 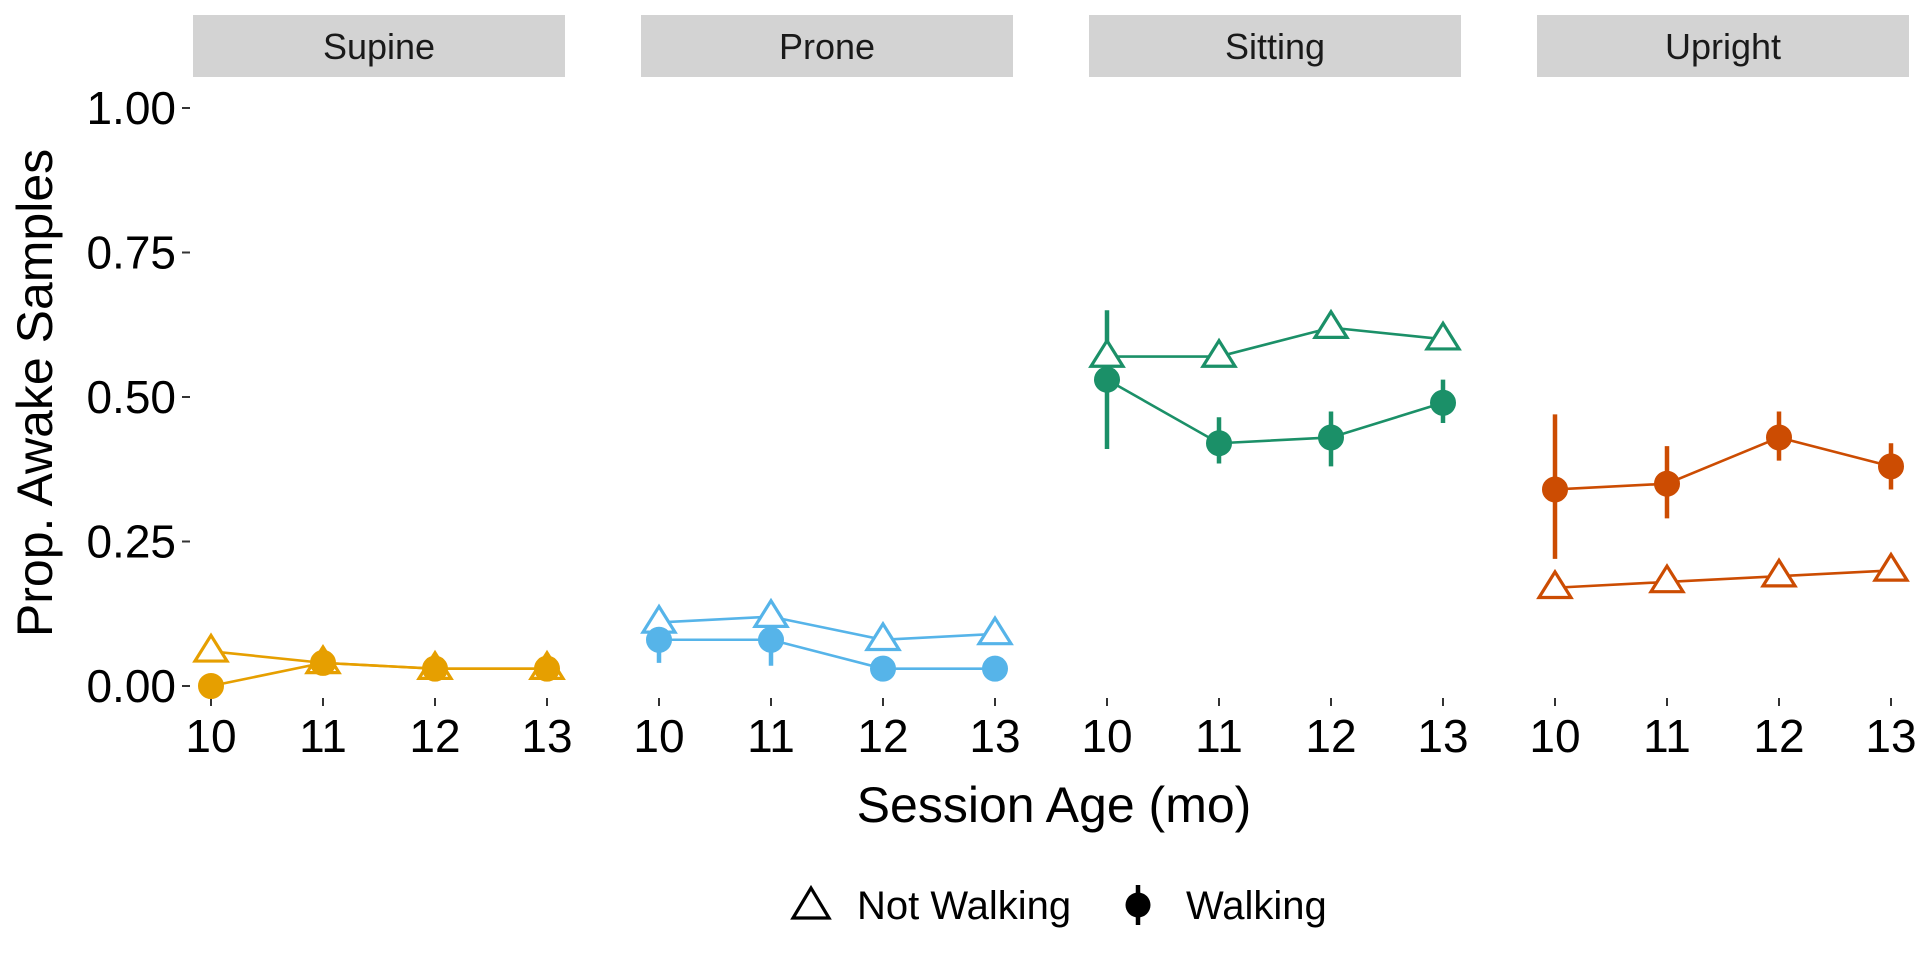 I want to click on legend-label: Not Walking, so click(x=964, y=906).